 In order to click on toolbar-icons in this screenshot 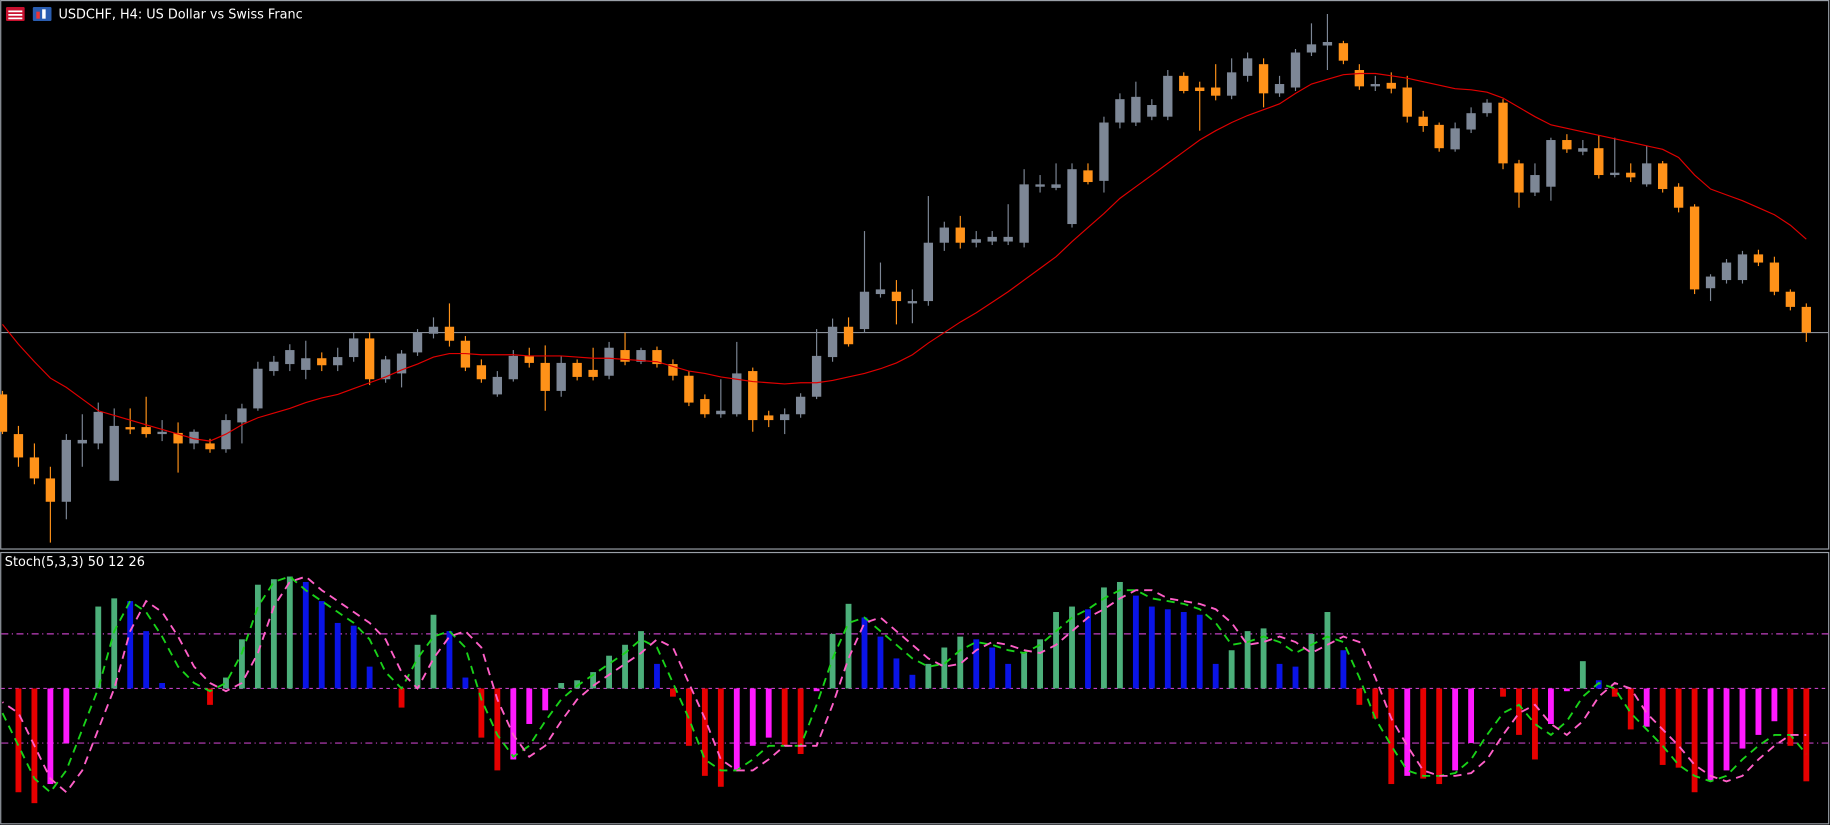, I will do `click(28, 14)`.